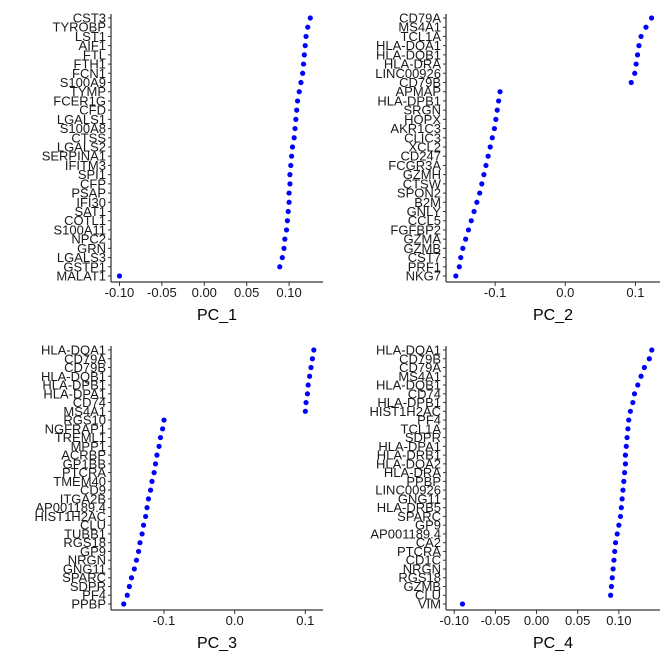 The height and width of the screenshot is (672, 672). Describe the element at coordinates (288, 292) in the screenshot. I see `x-tick-label: 0.10` at that location.